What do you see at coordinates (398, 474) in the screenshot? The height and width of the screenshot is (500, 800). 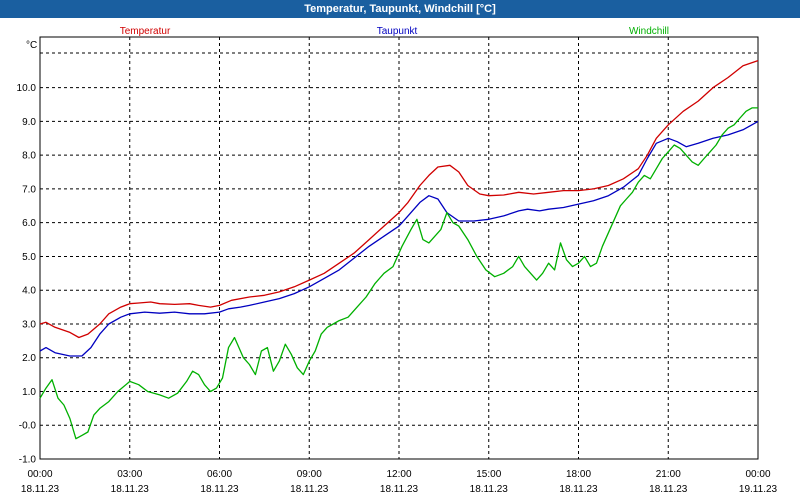 I see `x-tick-time-label: 12:00` at bounding box center [398, 474].